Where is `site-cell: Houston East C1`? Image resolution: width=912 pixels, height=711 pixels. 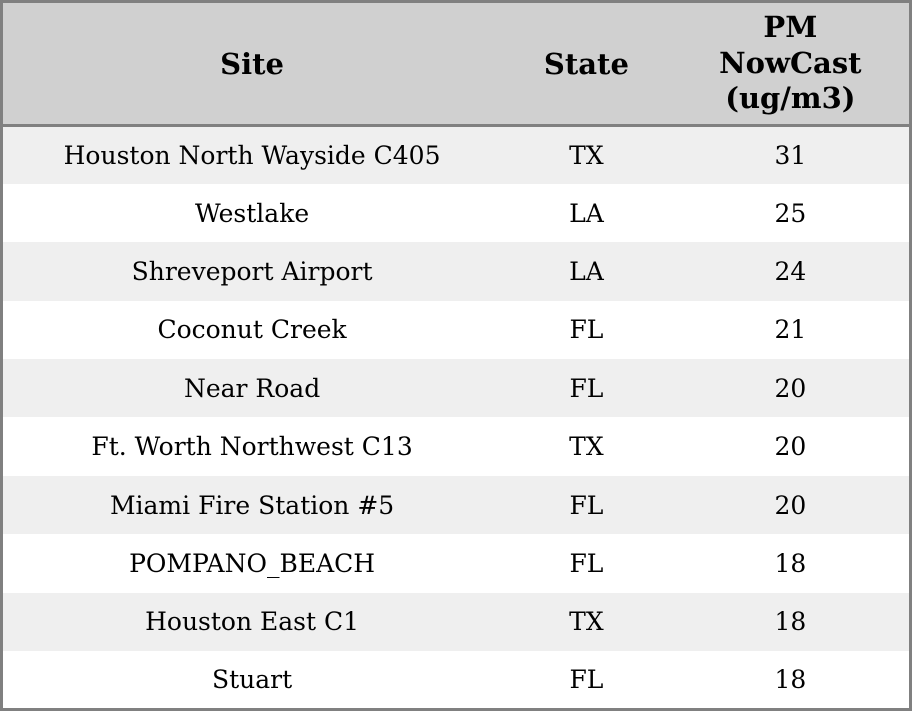
site-cell: Houston East C1 is located at coordinates (252, 622).